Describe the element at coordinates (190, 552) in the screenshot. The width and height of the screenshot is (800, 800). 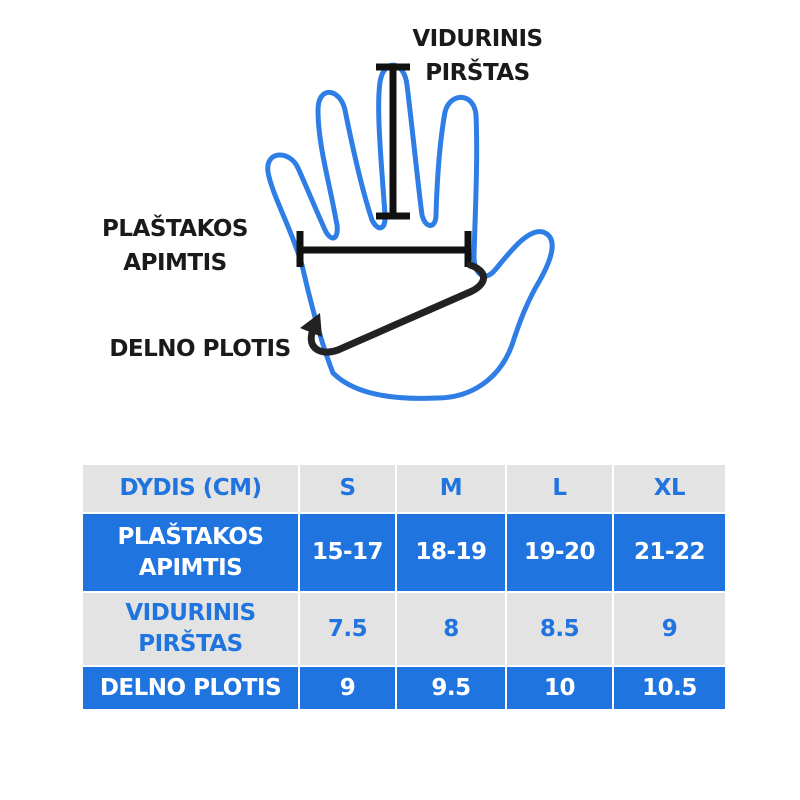
I see `row-label: PLAŠTAKOS APIMTIS` at that location.